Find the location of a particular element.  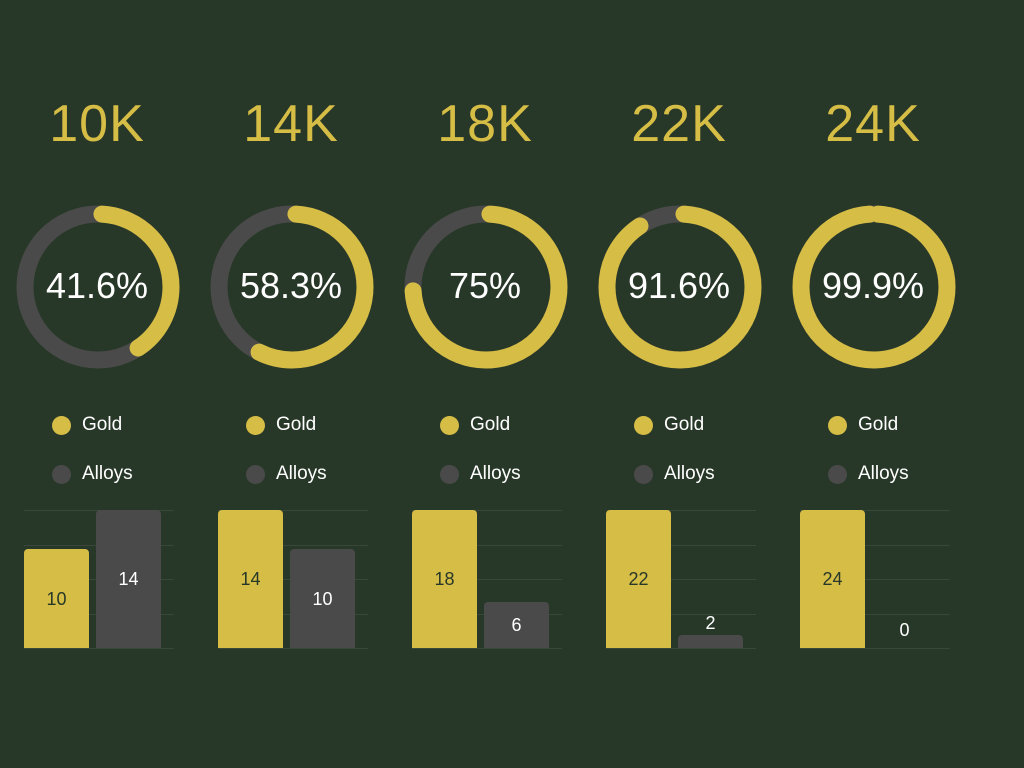

bar-label-gold: 24 is located at coordinates (832, 579).